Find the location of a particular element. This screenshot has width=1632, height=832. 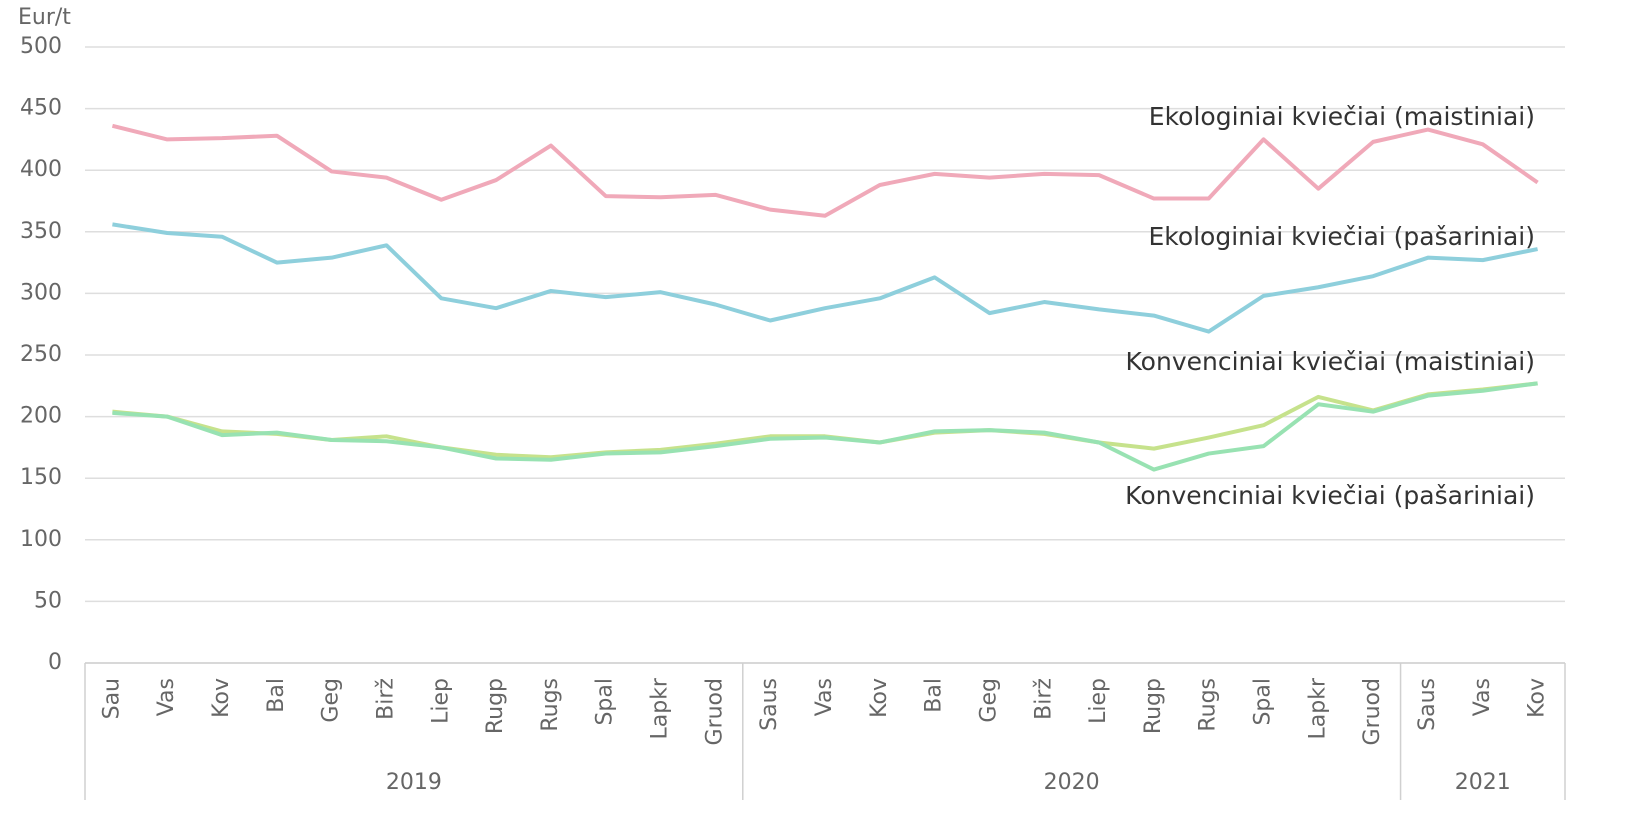

x-group-label: 2019 is located at coordinates (414, 782).